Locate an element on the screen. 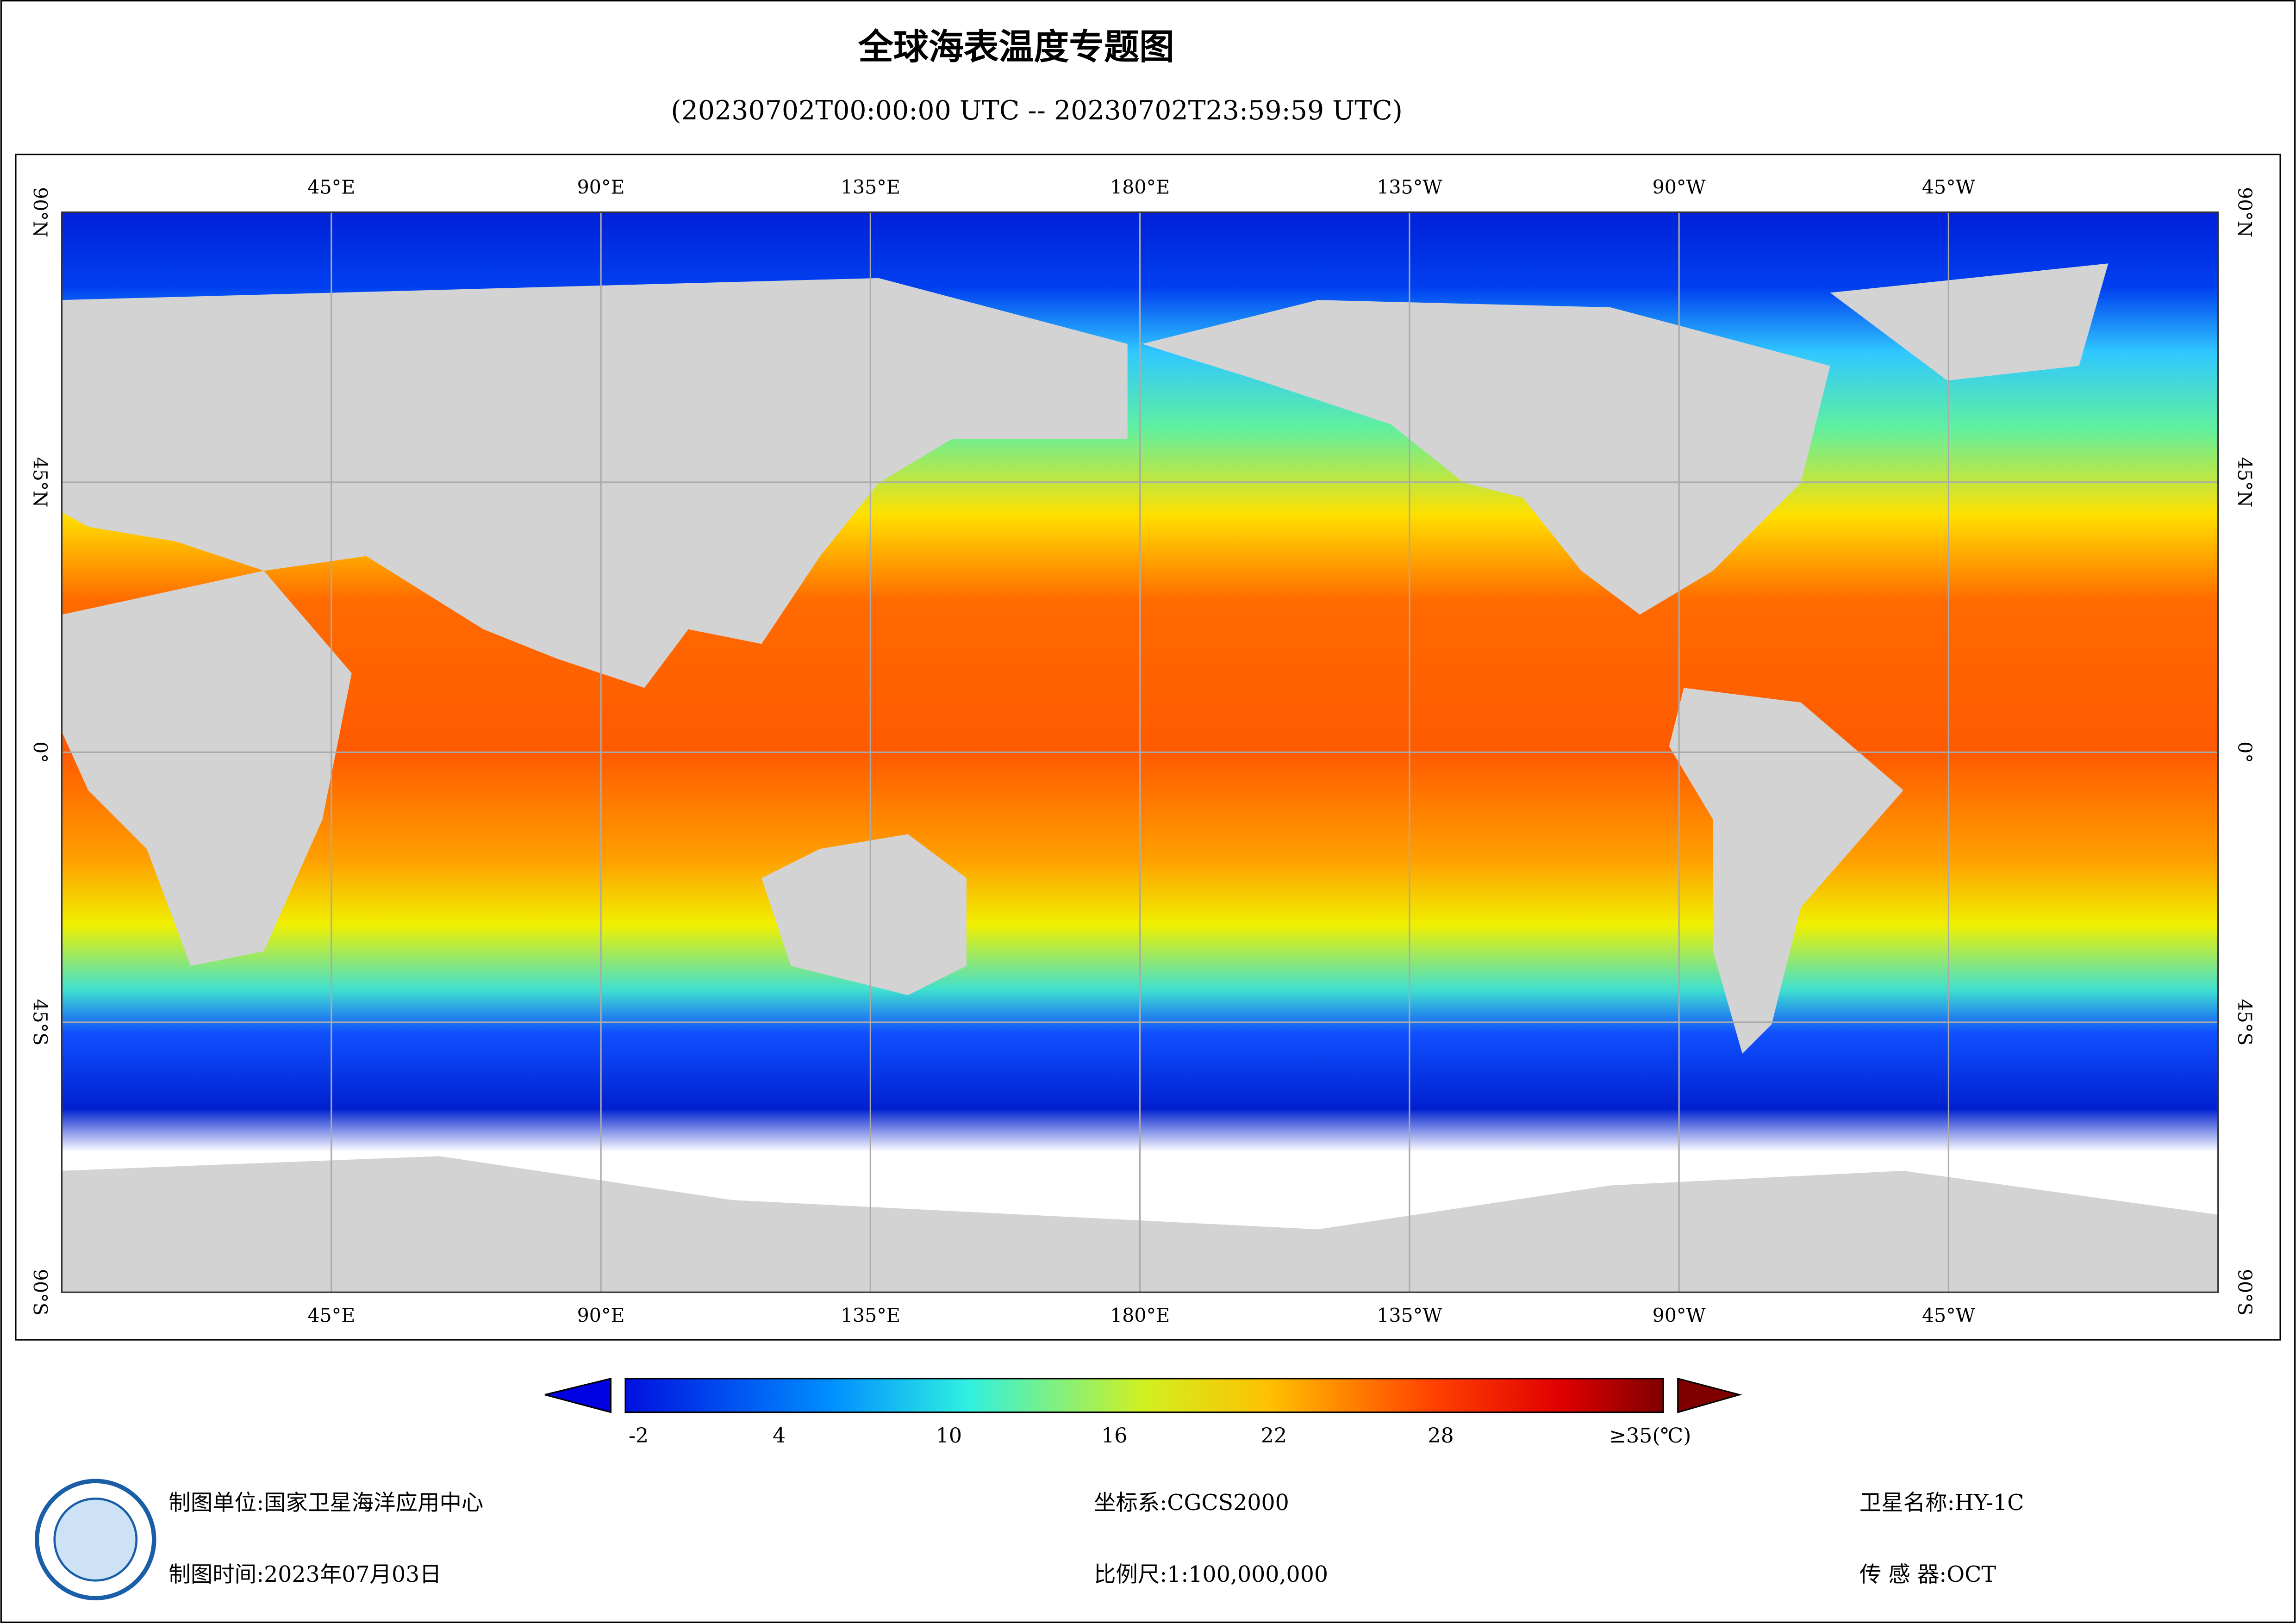  lat-label-left: 45°S is located at coordinates (40, 1022).